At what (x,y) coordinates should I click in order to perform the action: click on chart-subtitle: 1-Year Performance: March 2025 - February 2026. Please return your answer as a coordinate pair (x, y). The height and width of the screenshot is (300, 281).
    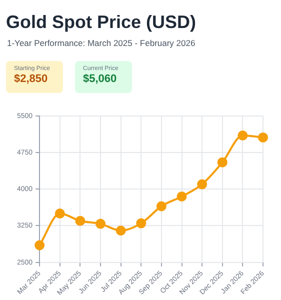
    Looking at the image, I should click on (101, 43).